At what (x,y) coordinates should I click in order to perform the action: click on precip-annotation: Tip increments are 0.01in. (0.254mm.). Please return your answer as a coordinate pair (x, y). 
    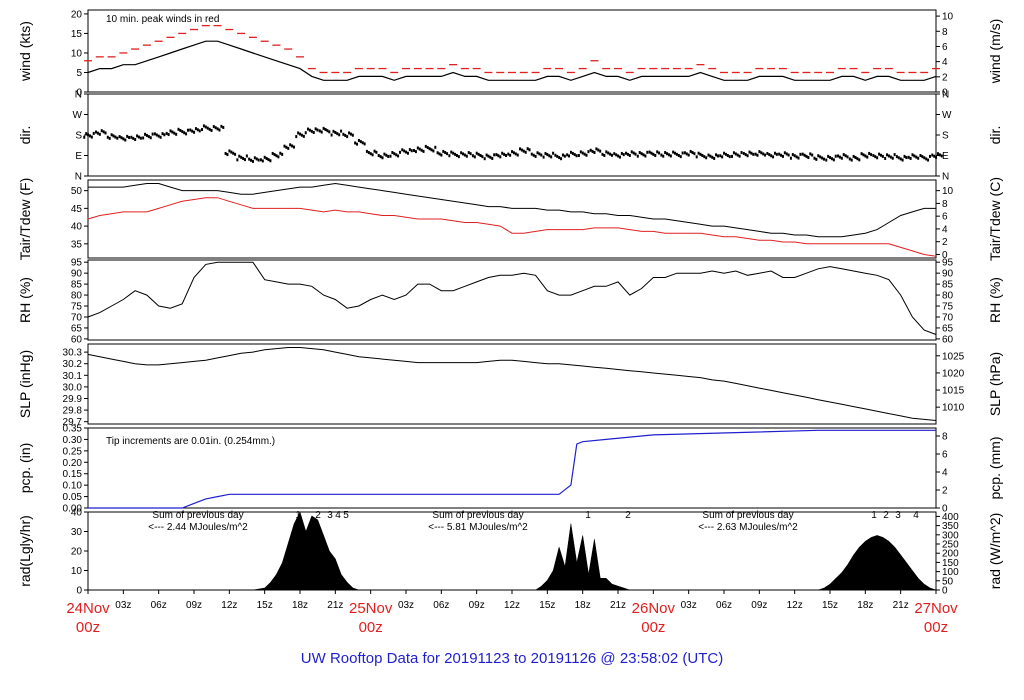
    Looking at the image, I should click on (190, 441).